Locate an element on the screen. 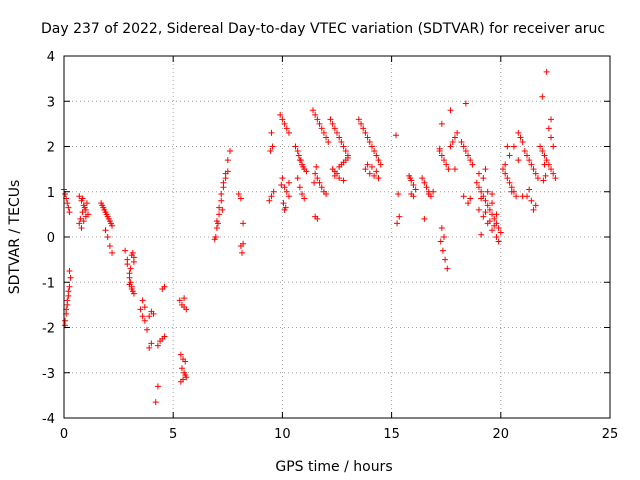  y-tick-label: -1 is located at coordinates (48, 283).